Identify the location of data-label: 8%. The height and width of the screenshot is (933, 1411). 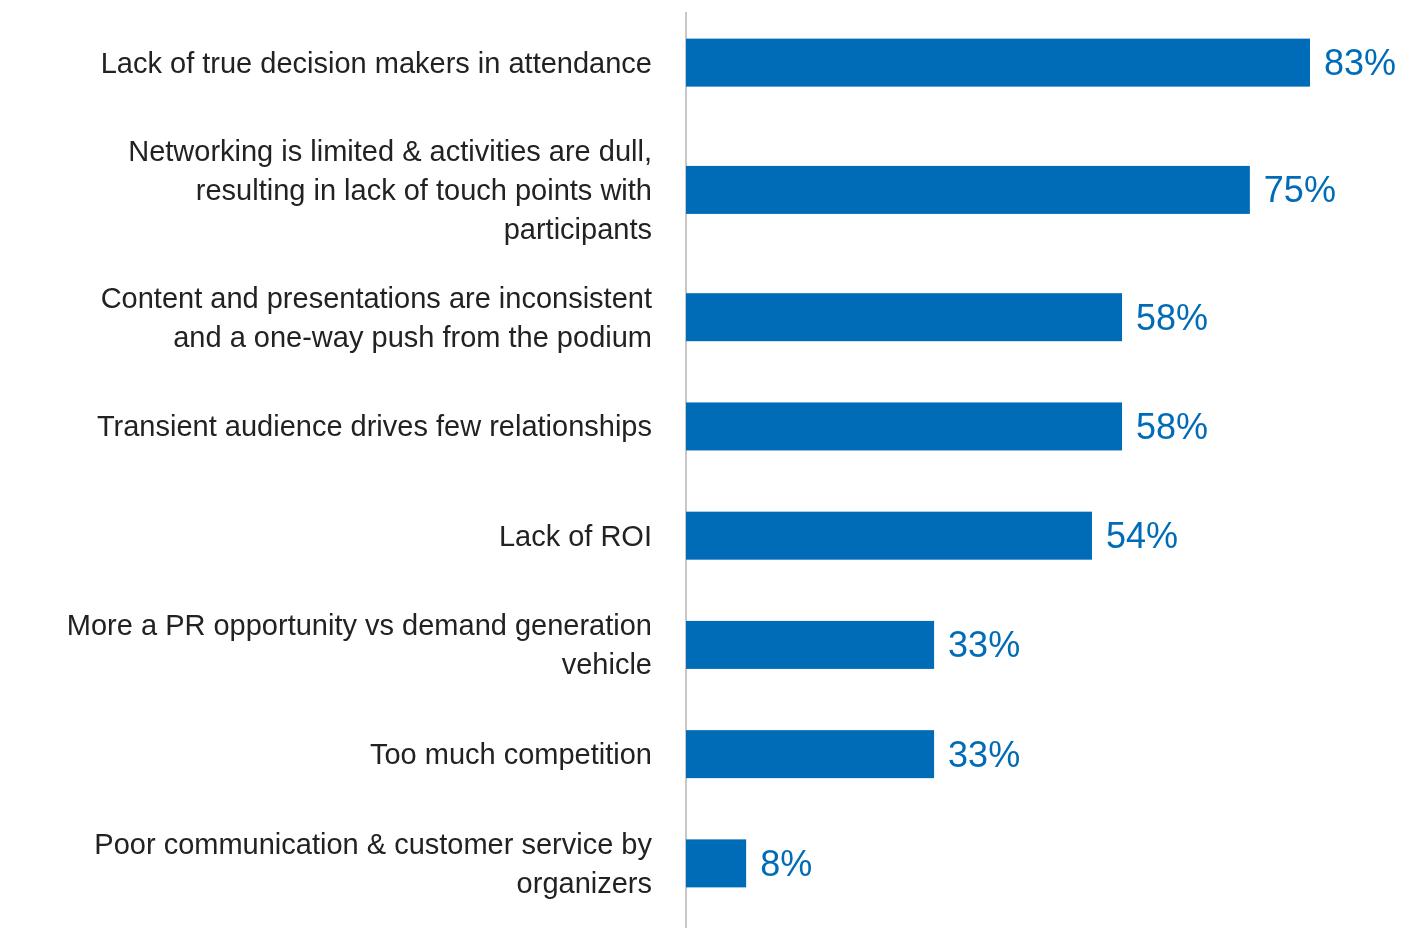
(786, 863).